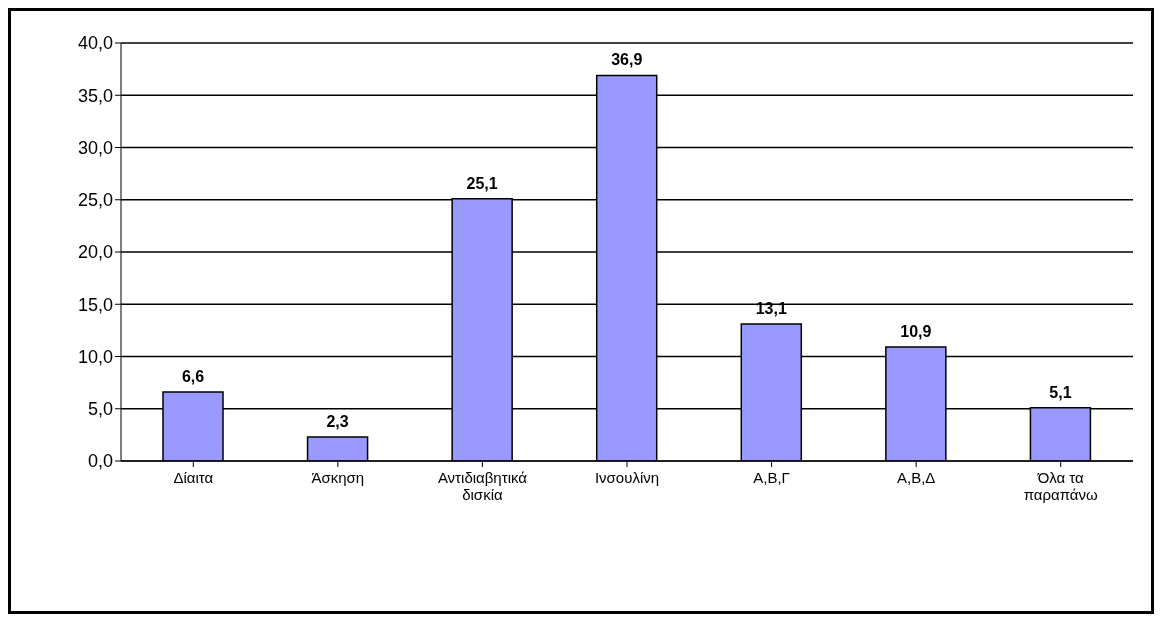 This screenshot has height=622, width=1163. I want to click on y-tick-label: 20,0, so click(95, 252).